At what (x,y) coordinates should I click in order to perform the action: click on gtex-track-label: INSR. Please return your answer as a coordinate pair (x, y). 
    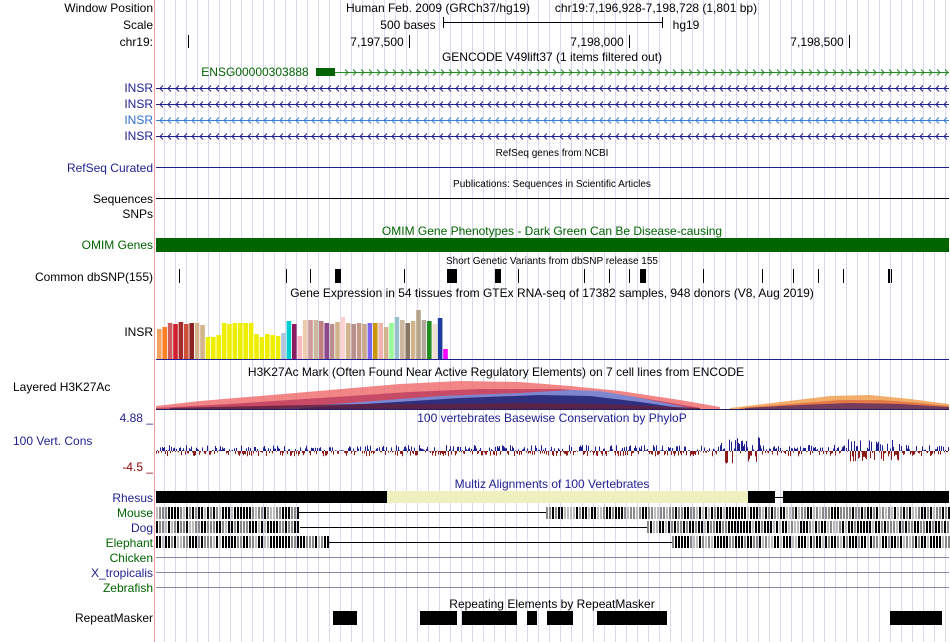
    Looking at the image, I should click on (138, 332).